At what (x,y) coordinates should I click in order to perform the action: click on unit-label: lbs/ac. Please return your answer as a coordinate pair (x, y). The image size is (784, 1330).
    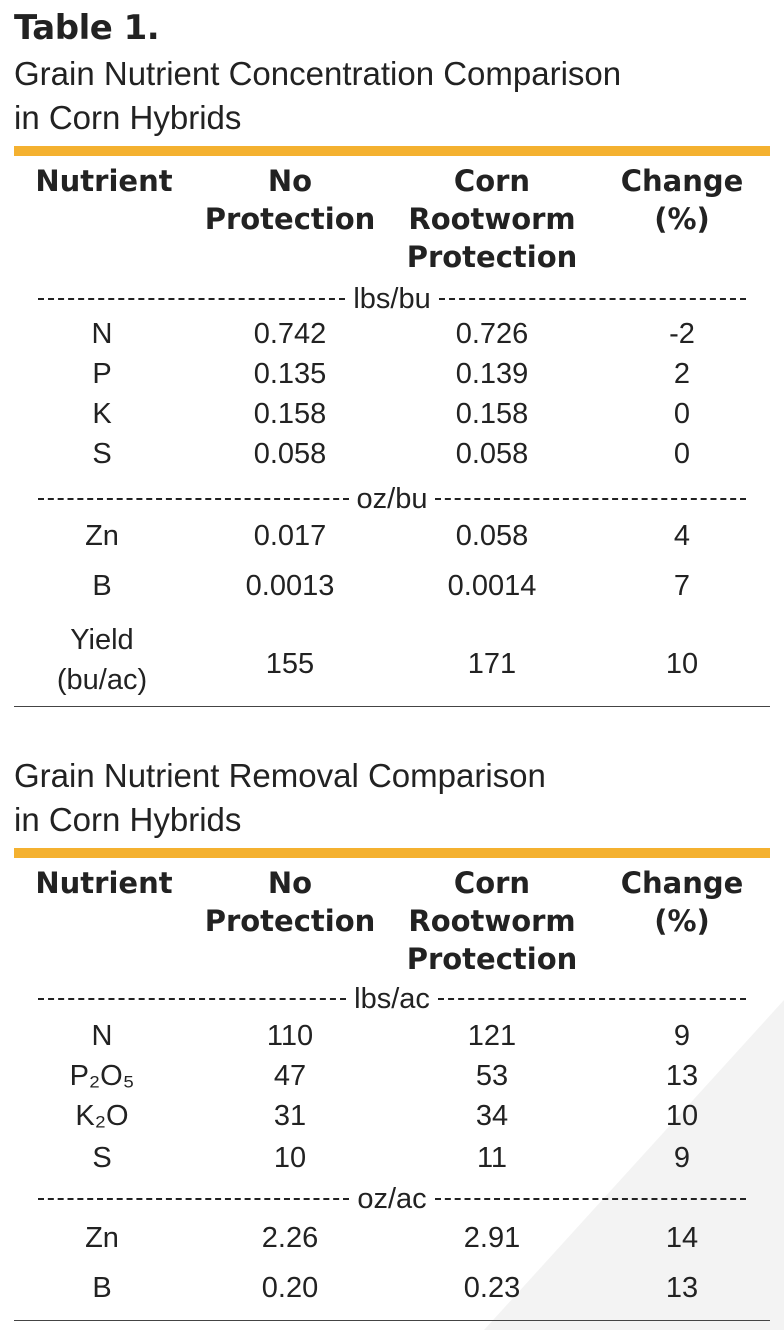
    Looking at the image, I should click on (392, 998).